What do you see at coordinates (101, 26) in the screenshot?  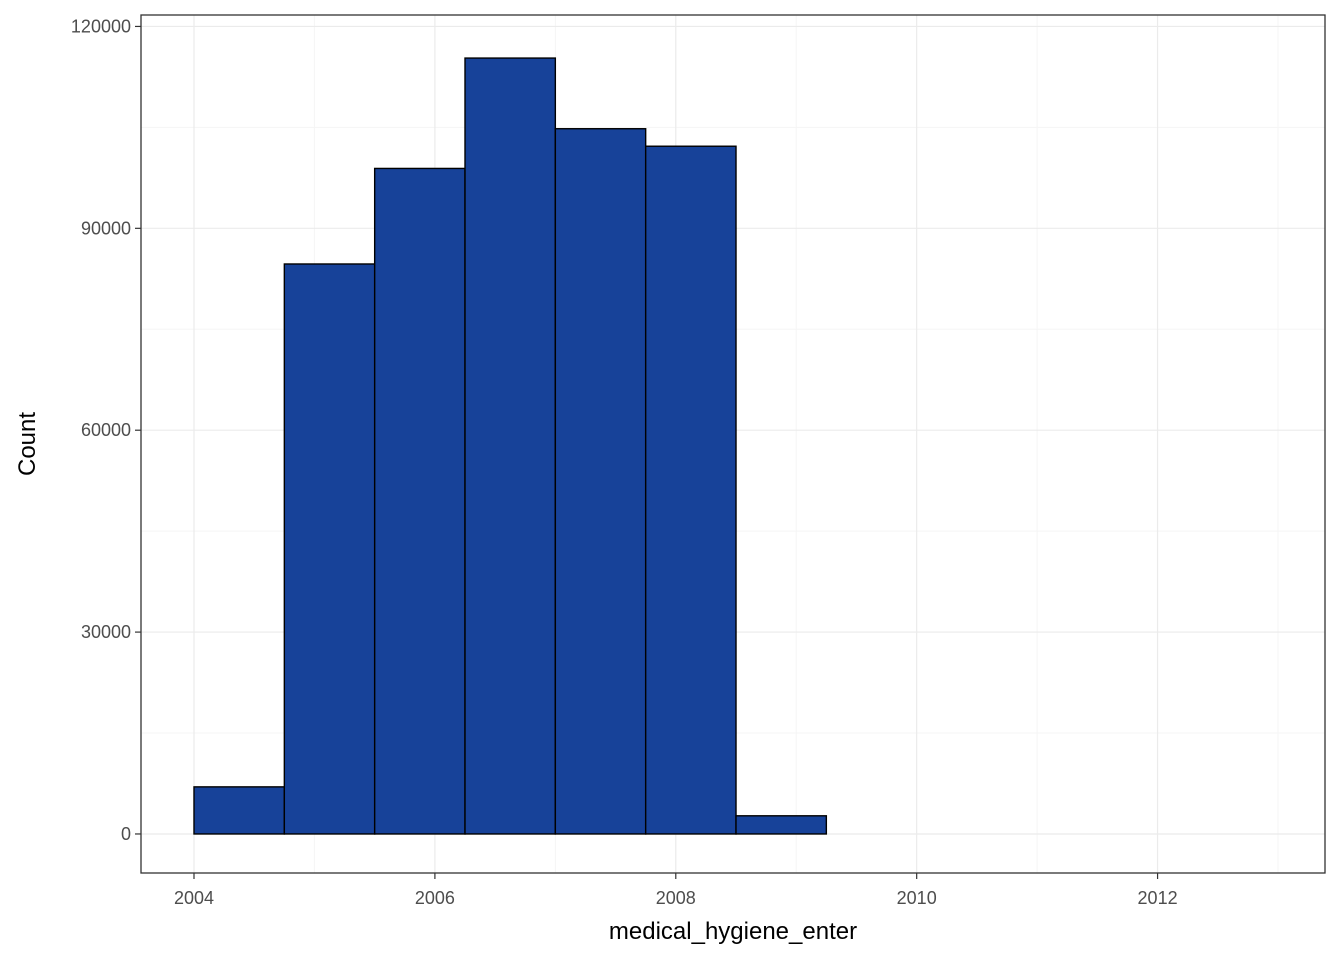 I see `y-tick-label: 120000` at bounding box center [101, 26].